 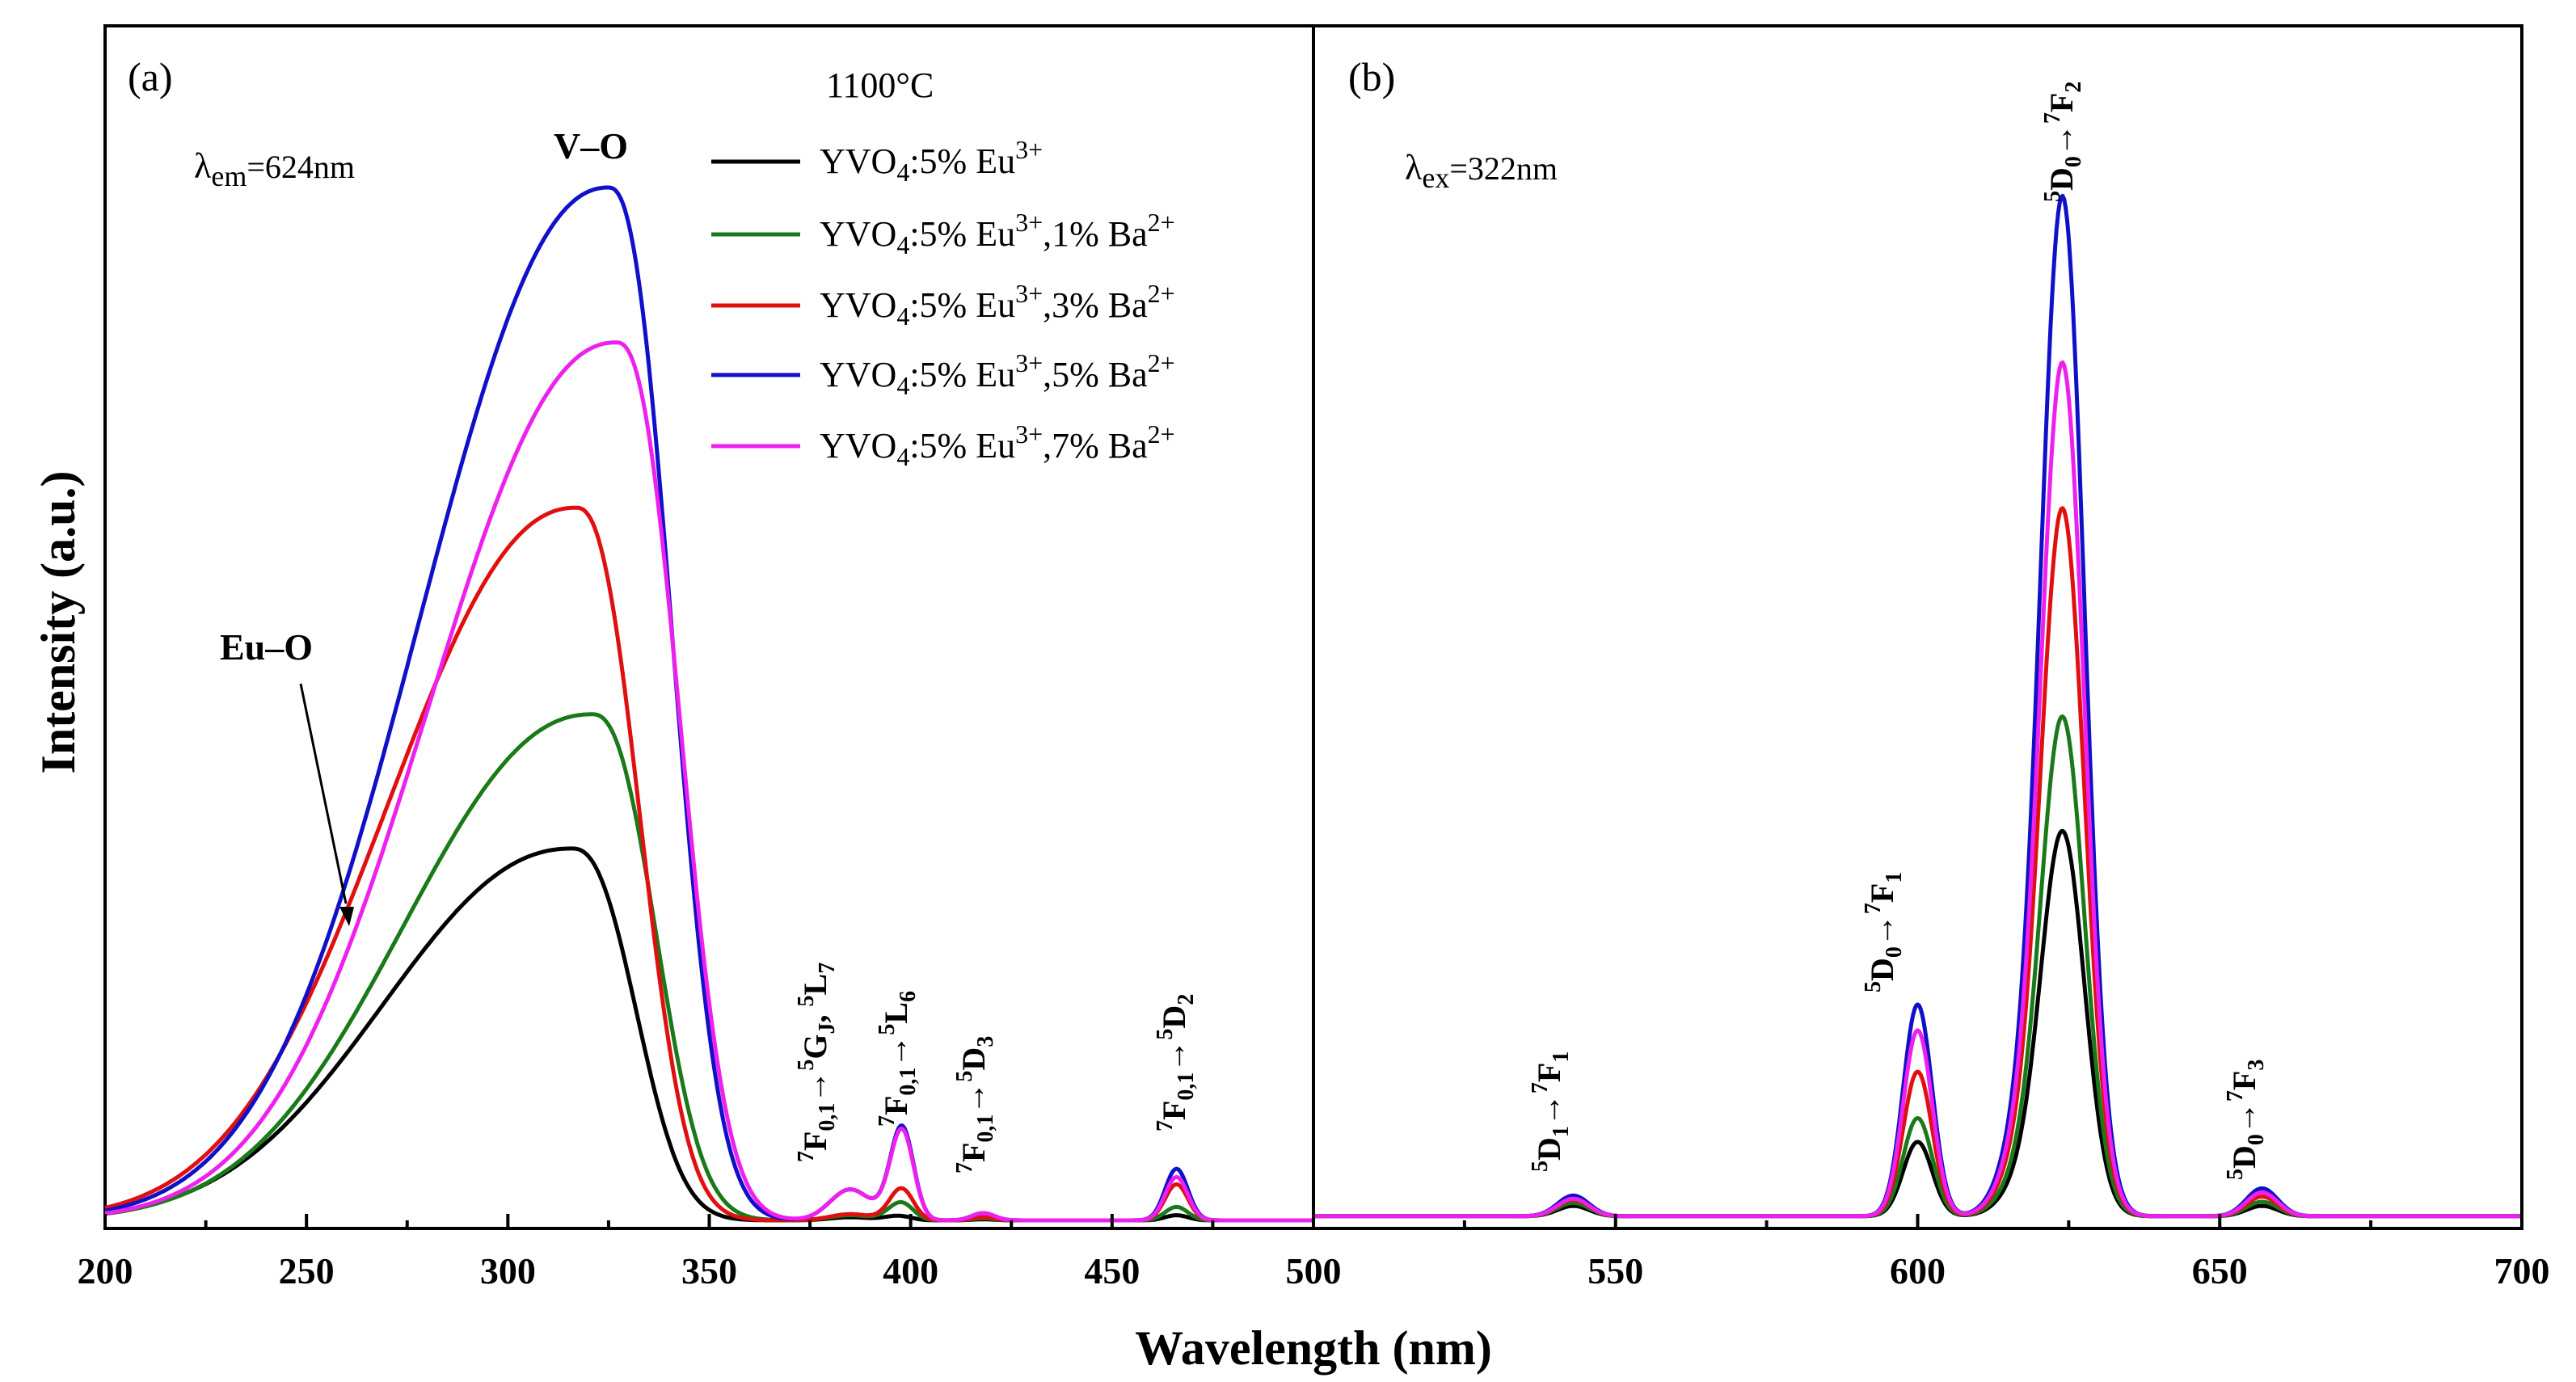 I want to click on lambda-em-annotation: λem=624nm, so click(x=274, y=169).